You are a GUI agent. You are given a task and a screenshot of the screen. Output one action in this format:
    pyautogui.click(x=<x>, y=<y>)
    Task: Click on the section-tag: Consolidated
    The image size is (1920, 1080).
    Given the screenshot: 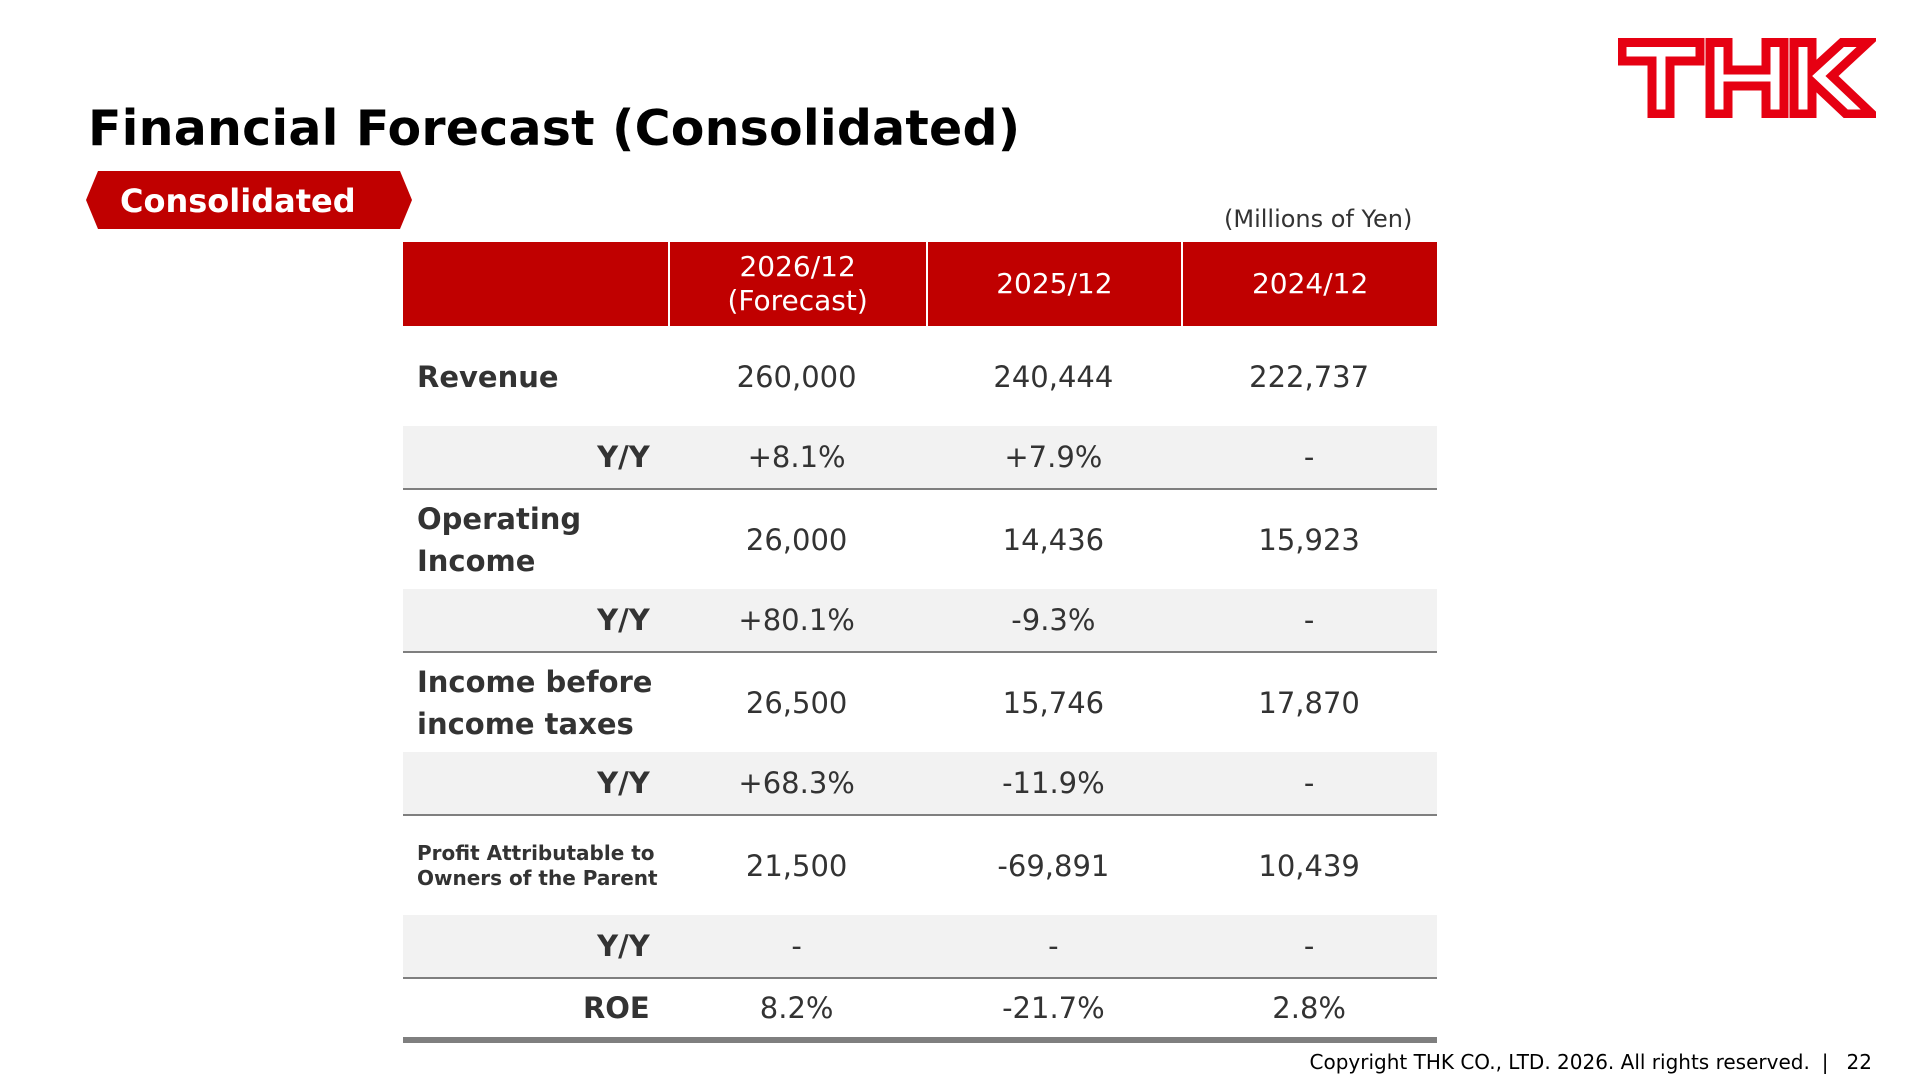 What is the action you would take?
    pyautogui.click(x=249, y=200)
    